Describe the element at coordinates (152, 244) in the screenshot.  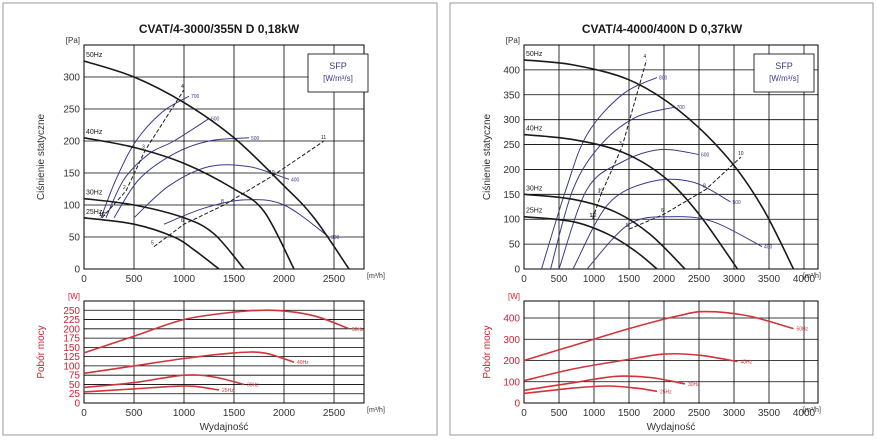
I see `operating-point-label: 5` at that location.